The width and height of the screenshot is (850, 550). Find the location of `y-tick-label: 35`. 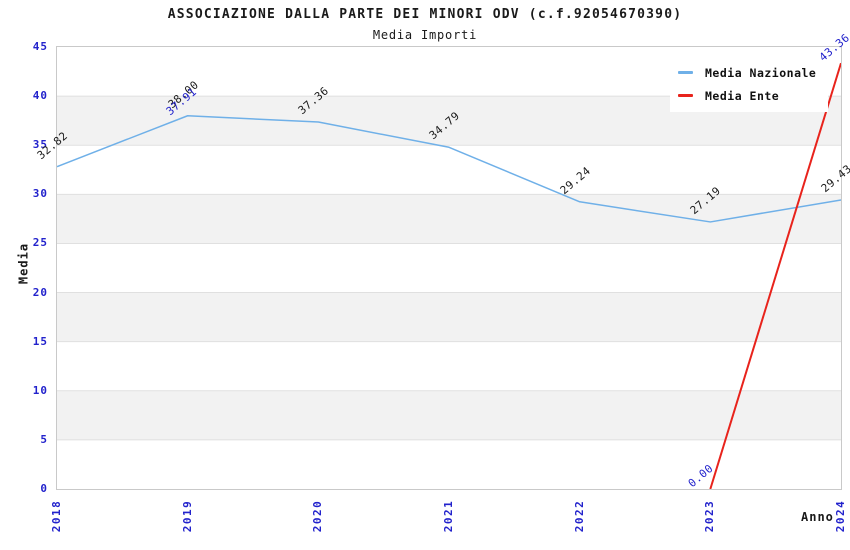

y-tick-label: 35 is located at coordinates (40, 145).